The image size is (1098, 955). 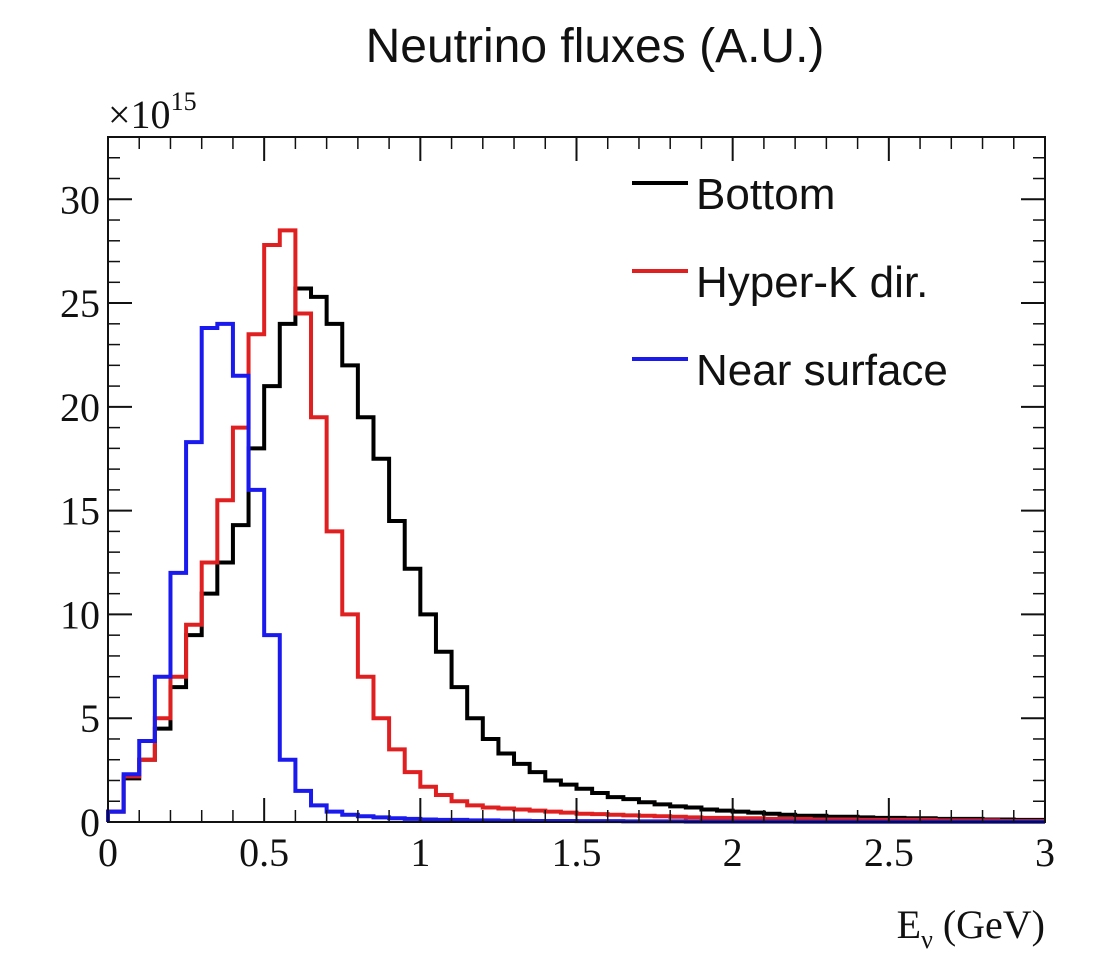 I want to click on y-tick-labels: 0 5 10 15 20 25 30, so click(x=80, y=511).